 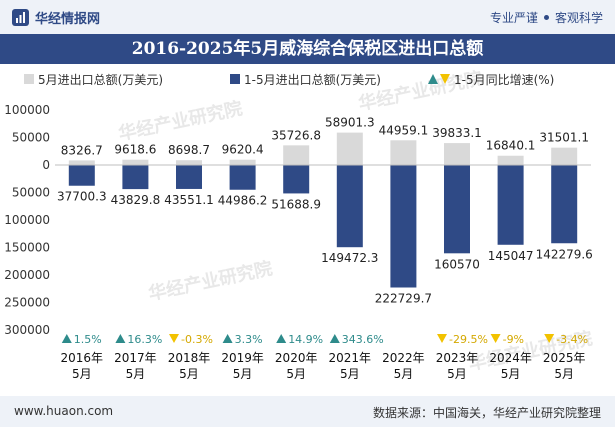 I want to click on separator-dot-icon, so click(x=546, y=17).